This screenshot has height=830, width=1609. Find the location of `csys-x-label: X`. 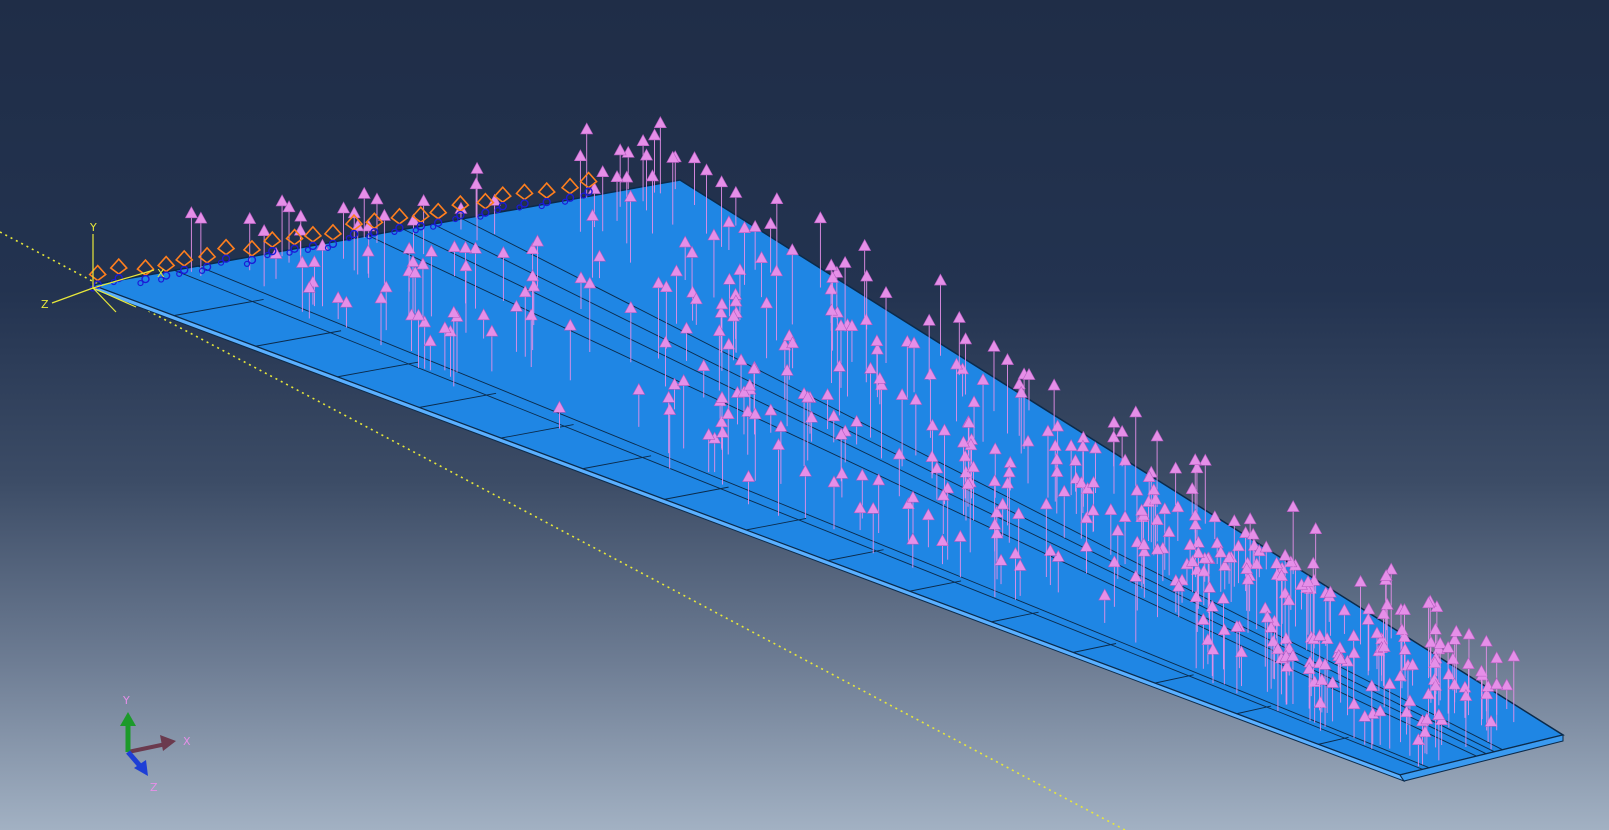

csys-x-label: X is located at coordinates (161, 273).